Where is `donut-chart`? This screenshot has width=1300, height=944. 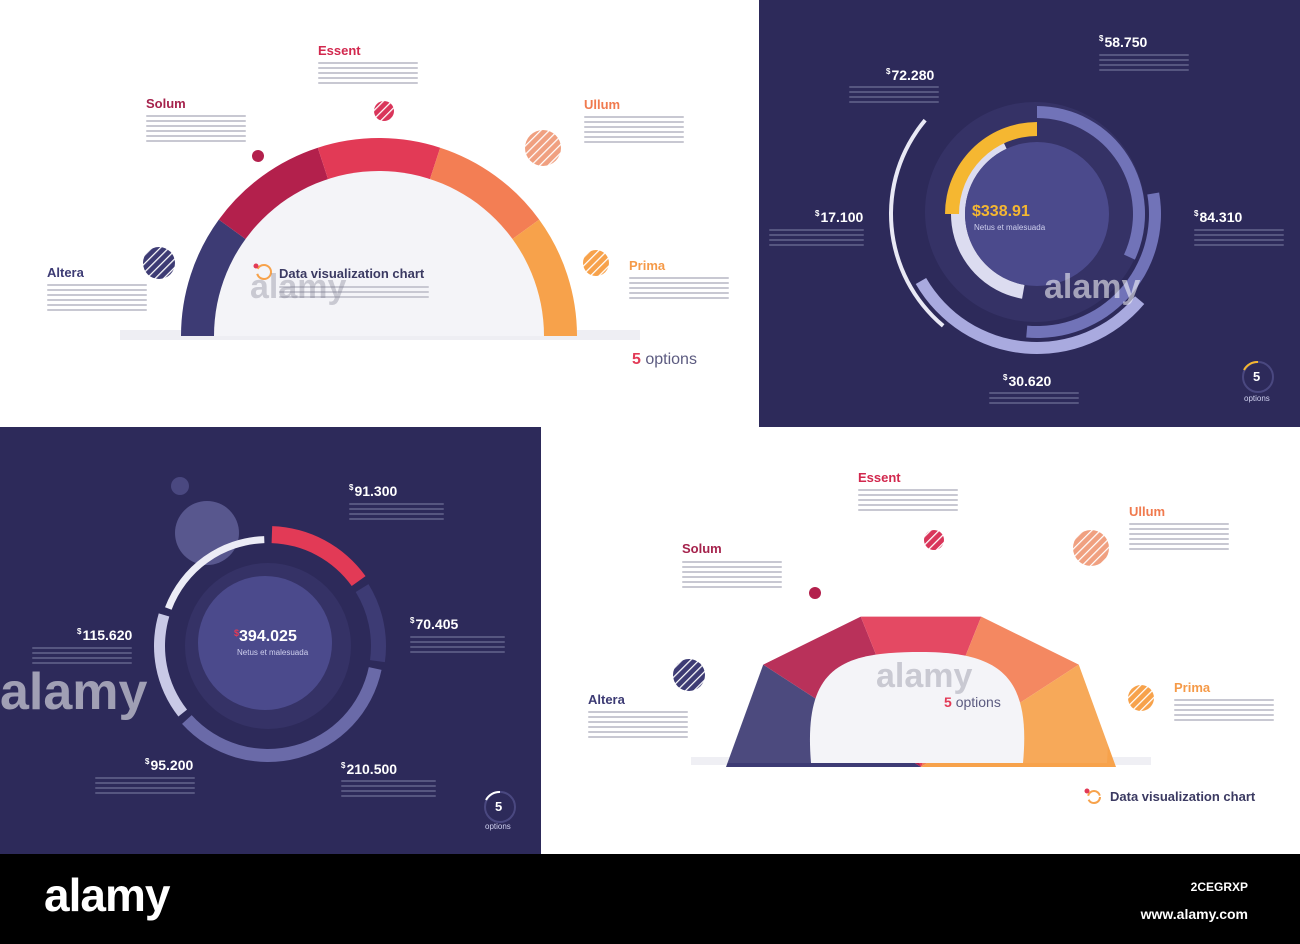
donut-chart is located at coordinates (334, 650).